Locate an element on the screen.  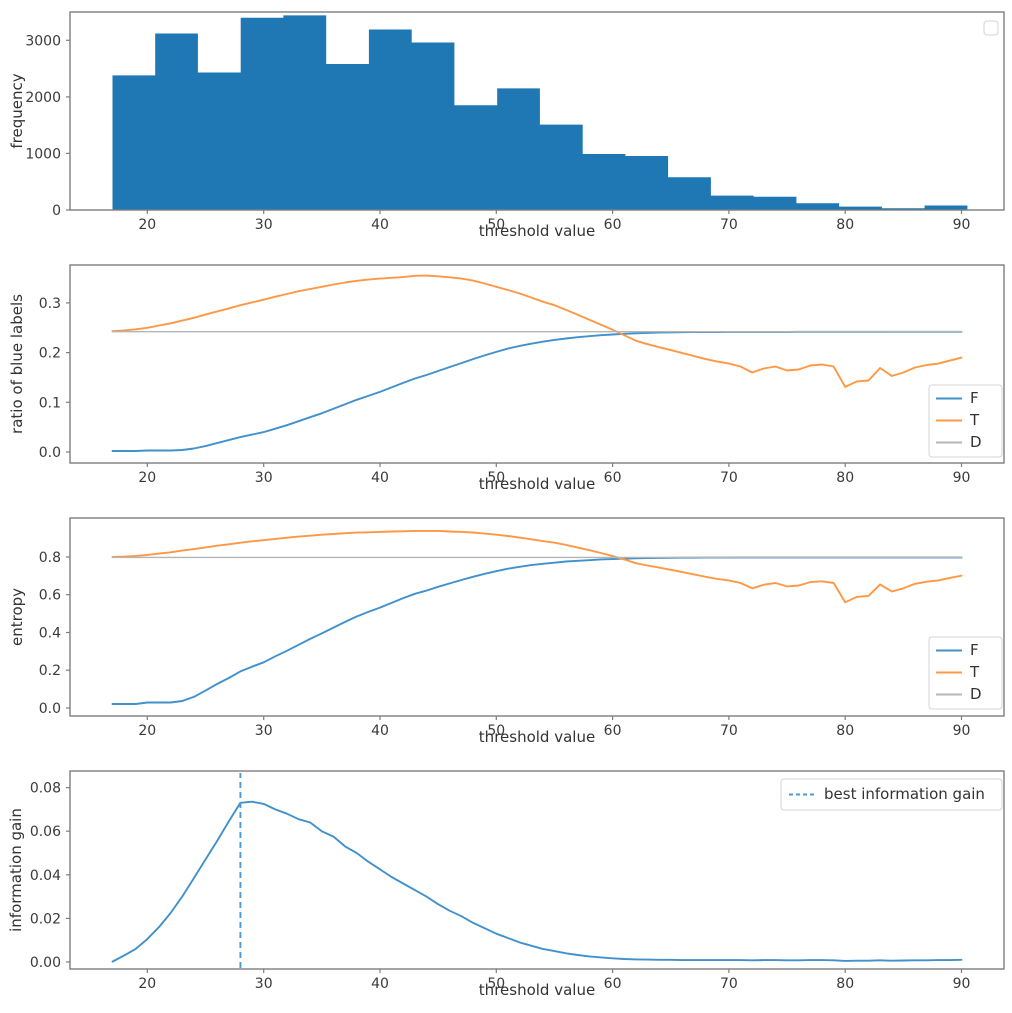
legend-label-f-entropy: F is located at coordinates (974, 650).